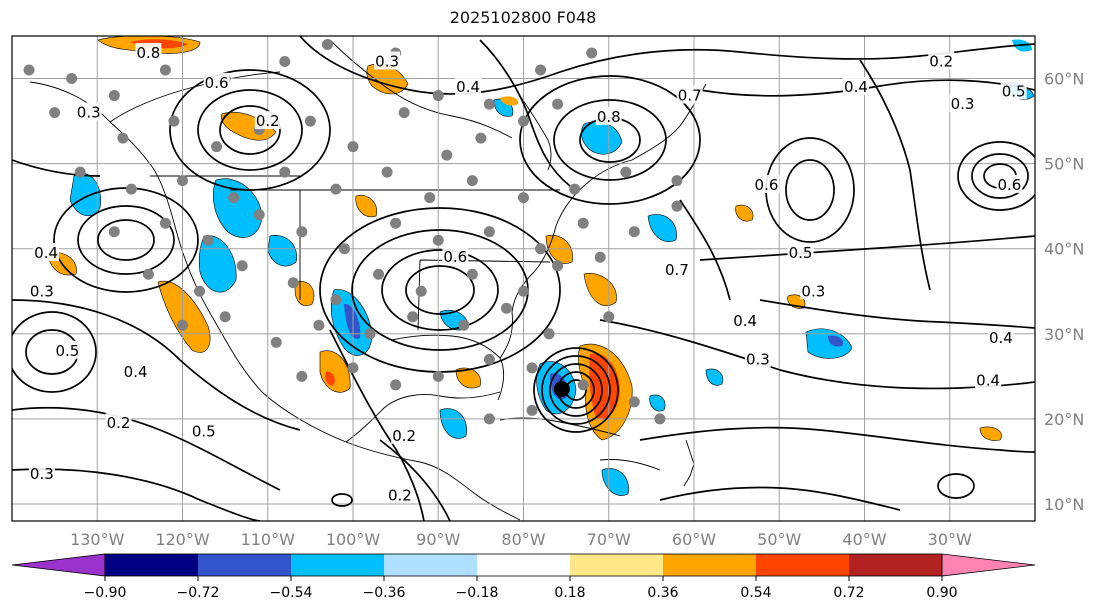 The image size is (1105, 615). What do you see at coordinates (990, 433) in the screenshot?
I see `shade-orange-atlantic-east` at bounding box center [990, 433].